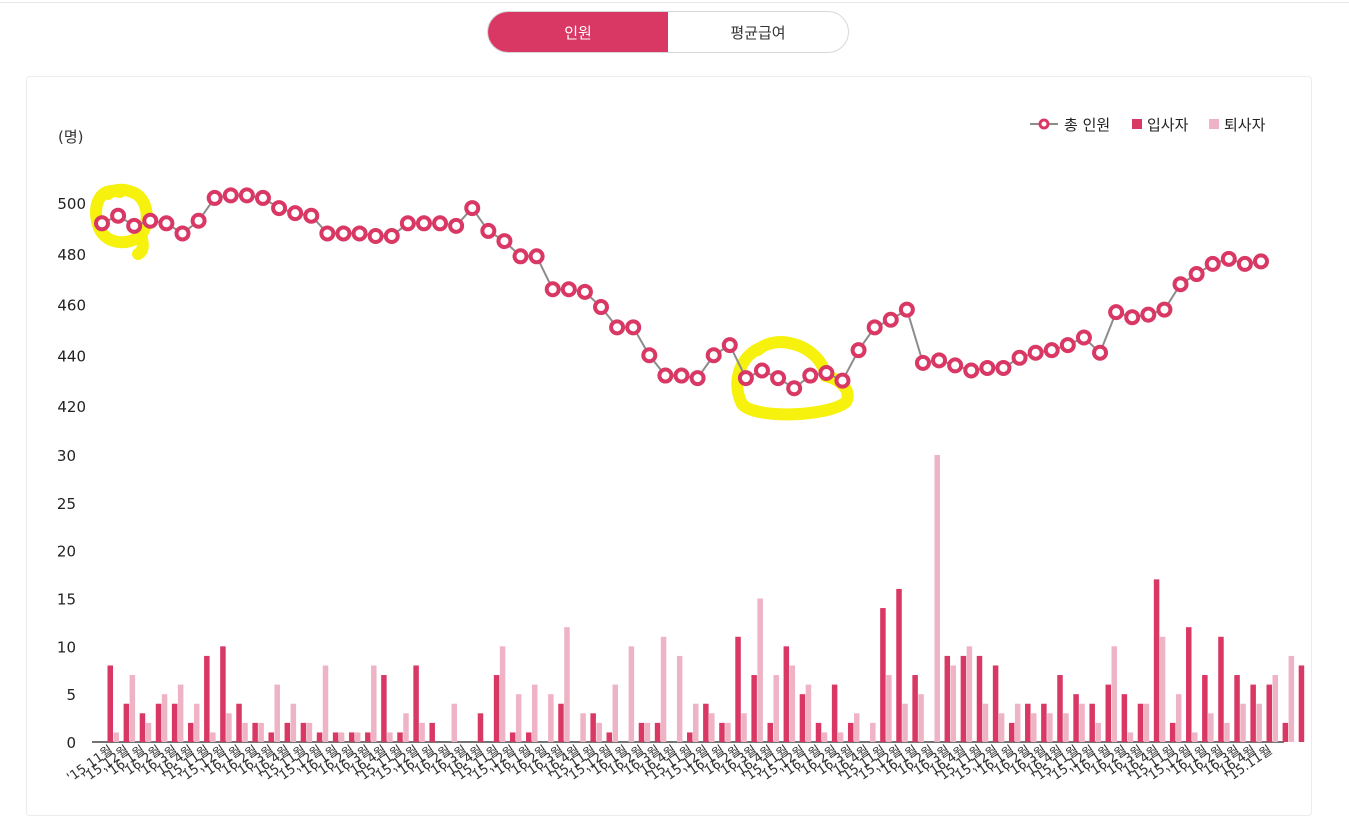  Describe the element at coordinates (758, 32) in the screenshot. I see `tab-average-salary: 평균급여` at that location.